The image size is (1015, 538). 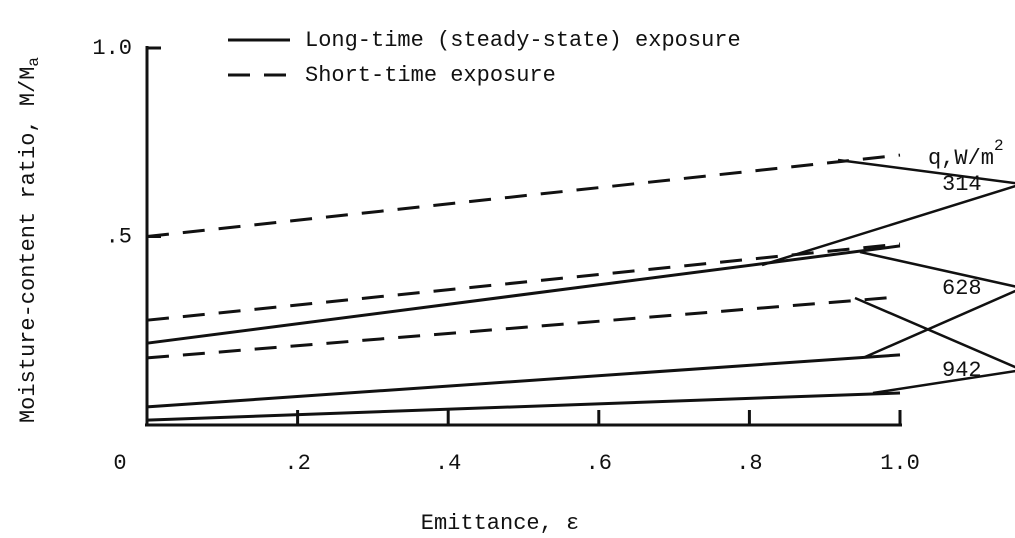 What do you see at coordinates (448, 463) in the screenshot?
I see `x-tick-label: .4` at bounding box center [448, 463].